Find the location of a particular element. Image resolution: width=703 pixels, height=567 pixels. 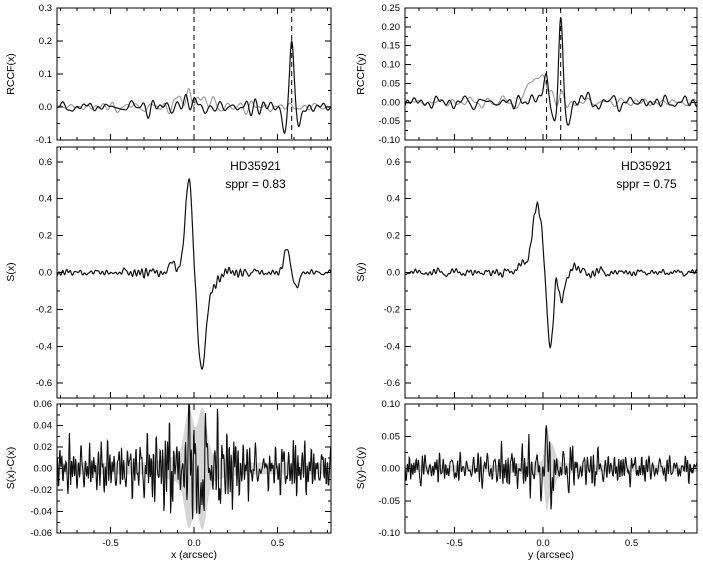

xlabel-x: x (arcsec) is located at coordinates (194, 555).